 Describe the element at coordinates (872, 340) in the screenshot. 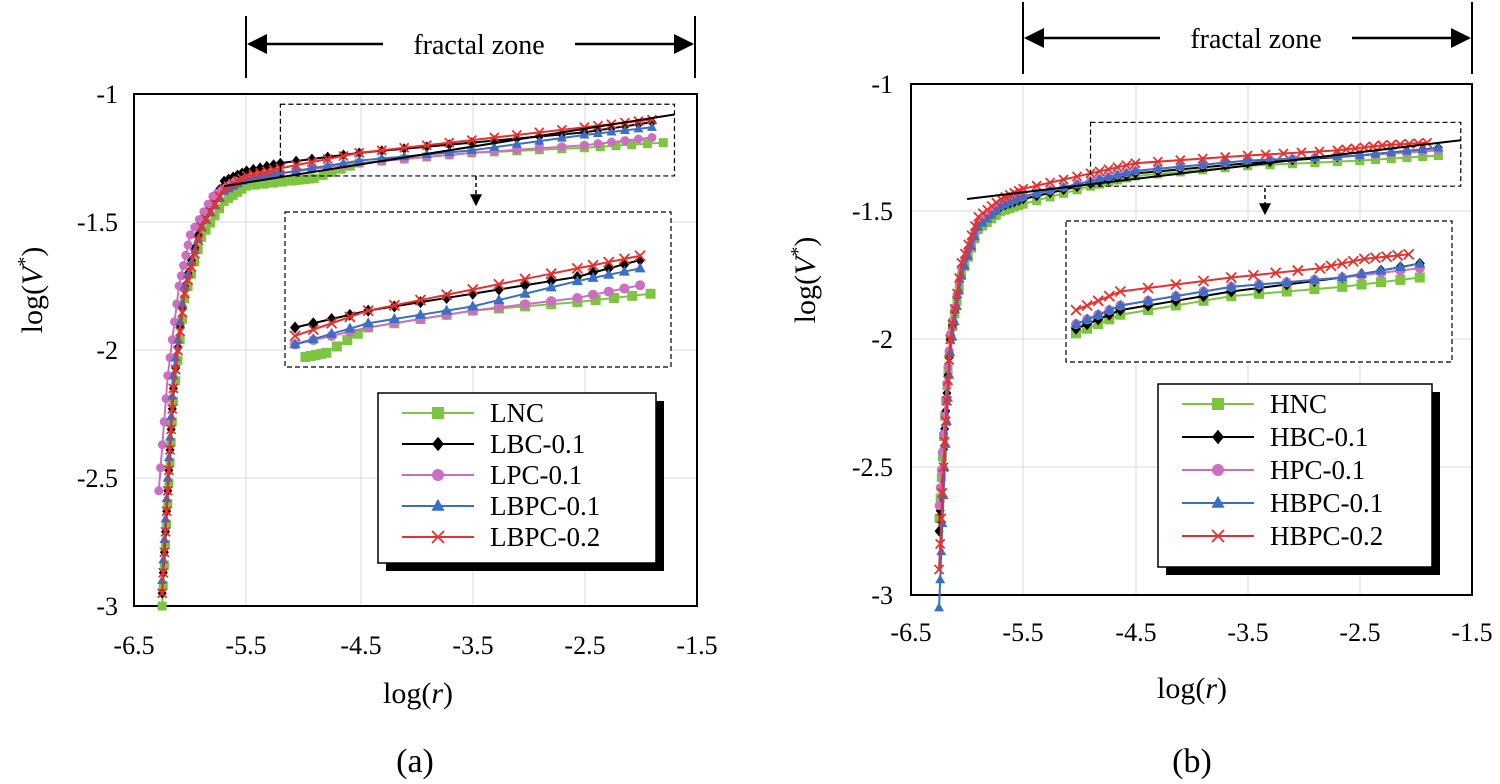

I see `panel-b-y-ticks: -1 -1.5 -2 -2.5 -3` at that location.